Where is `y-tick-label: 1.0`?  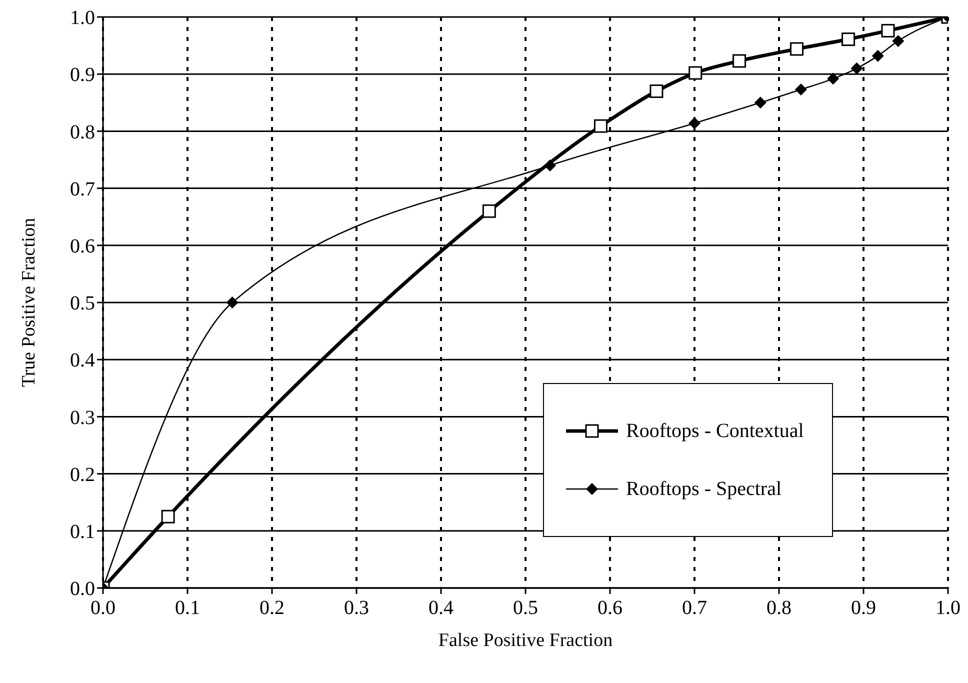 y-tick-label: 1.0 is located at coordinates (82, 18).